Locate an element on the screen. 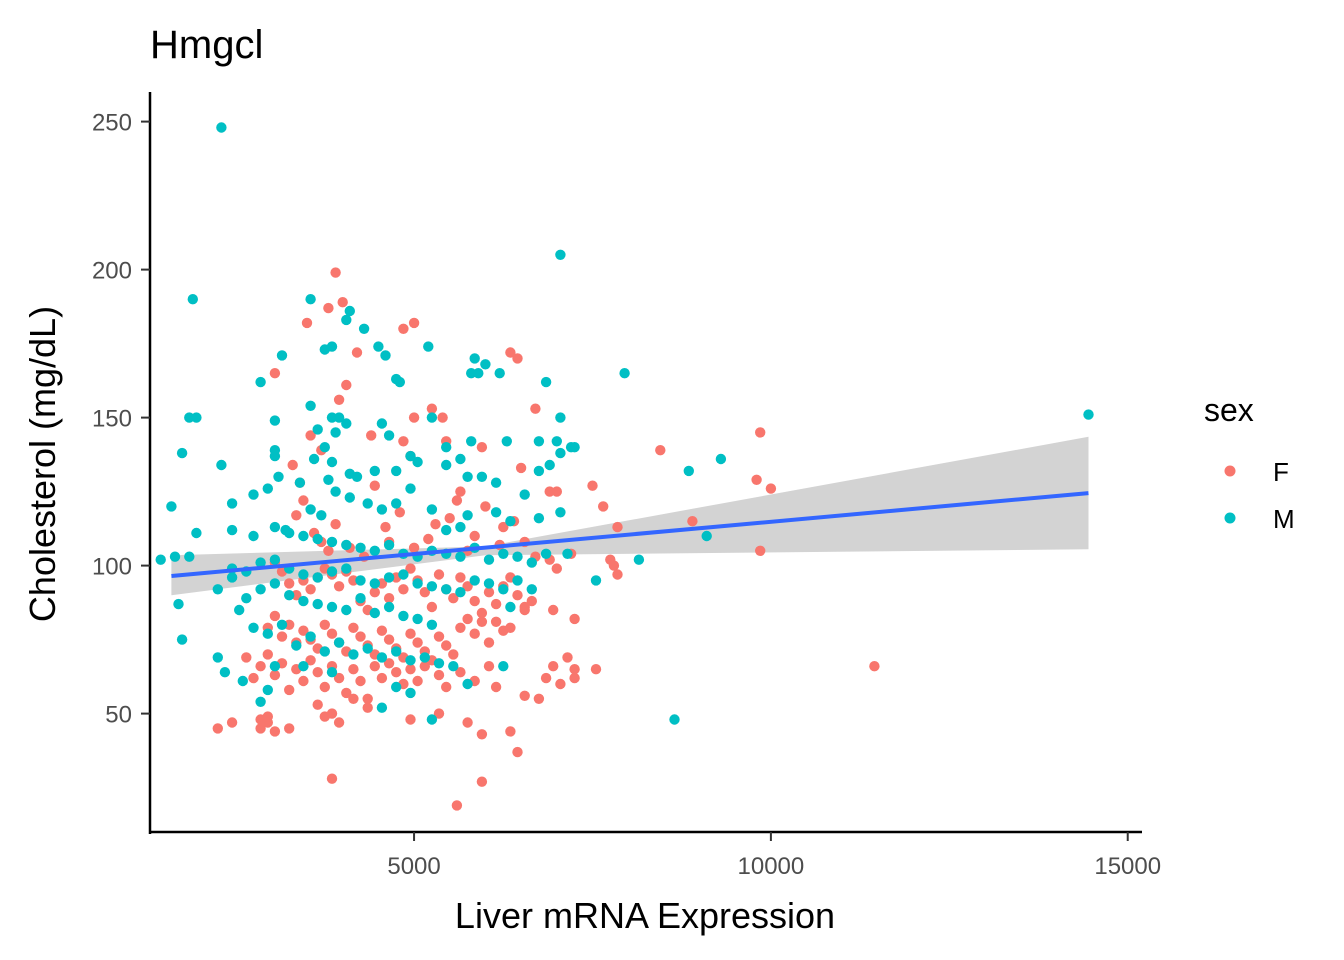 The width and height of the screenshot is (1344, 960). legend-key-F is located at coordinates (1230, 471).